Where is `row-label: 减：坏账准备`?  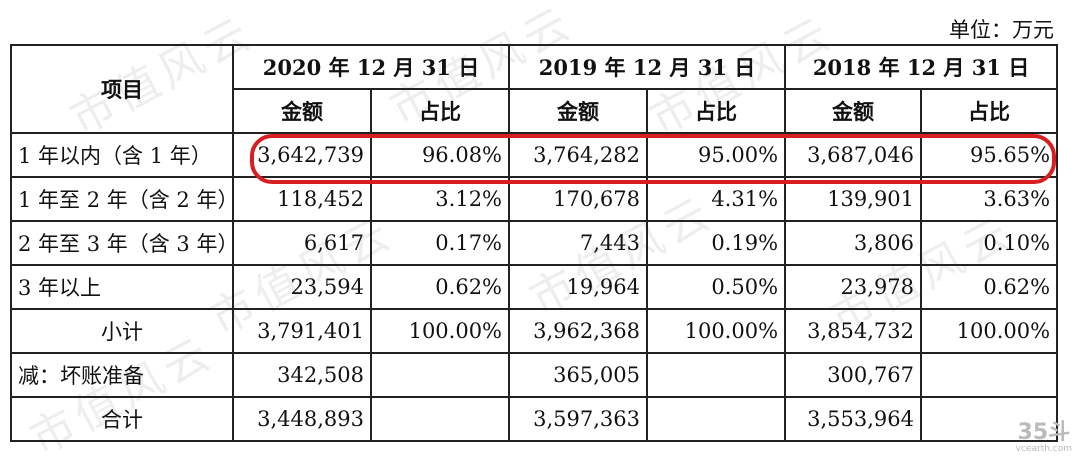 row-label: 减：坏账准备 is located at coordinates (122, 375).